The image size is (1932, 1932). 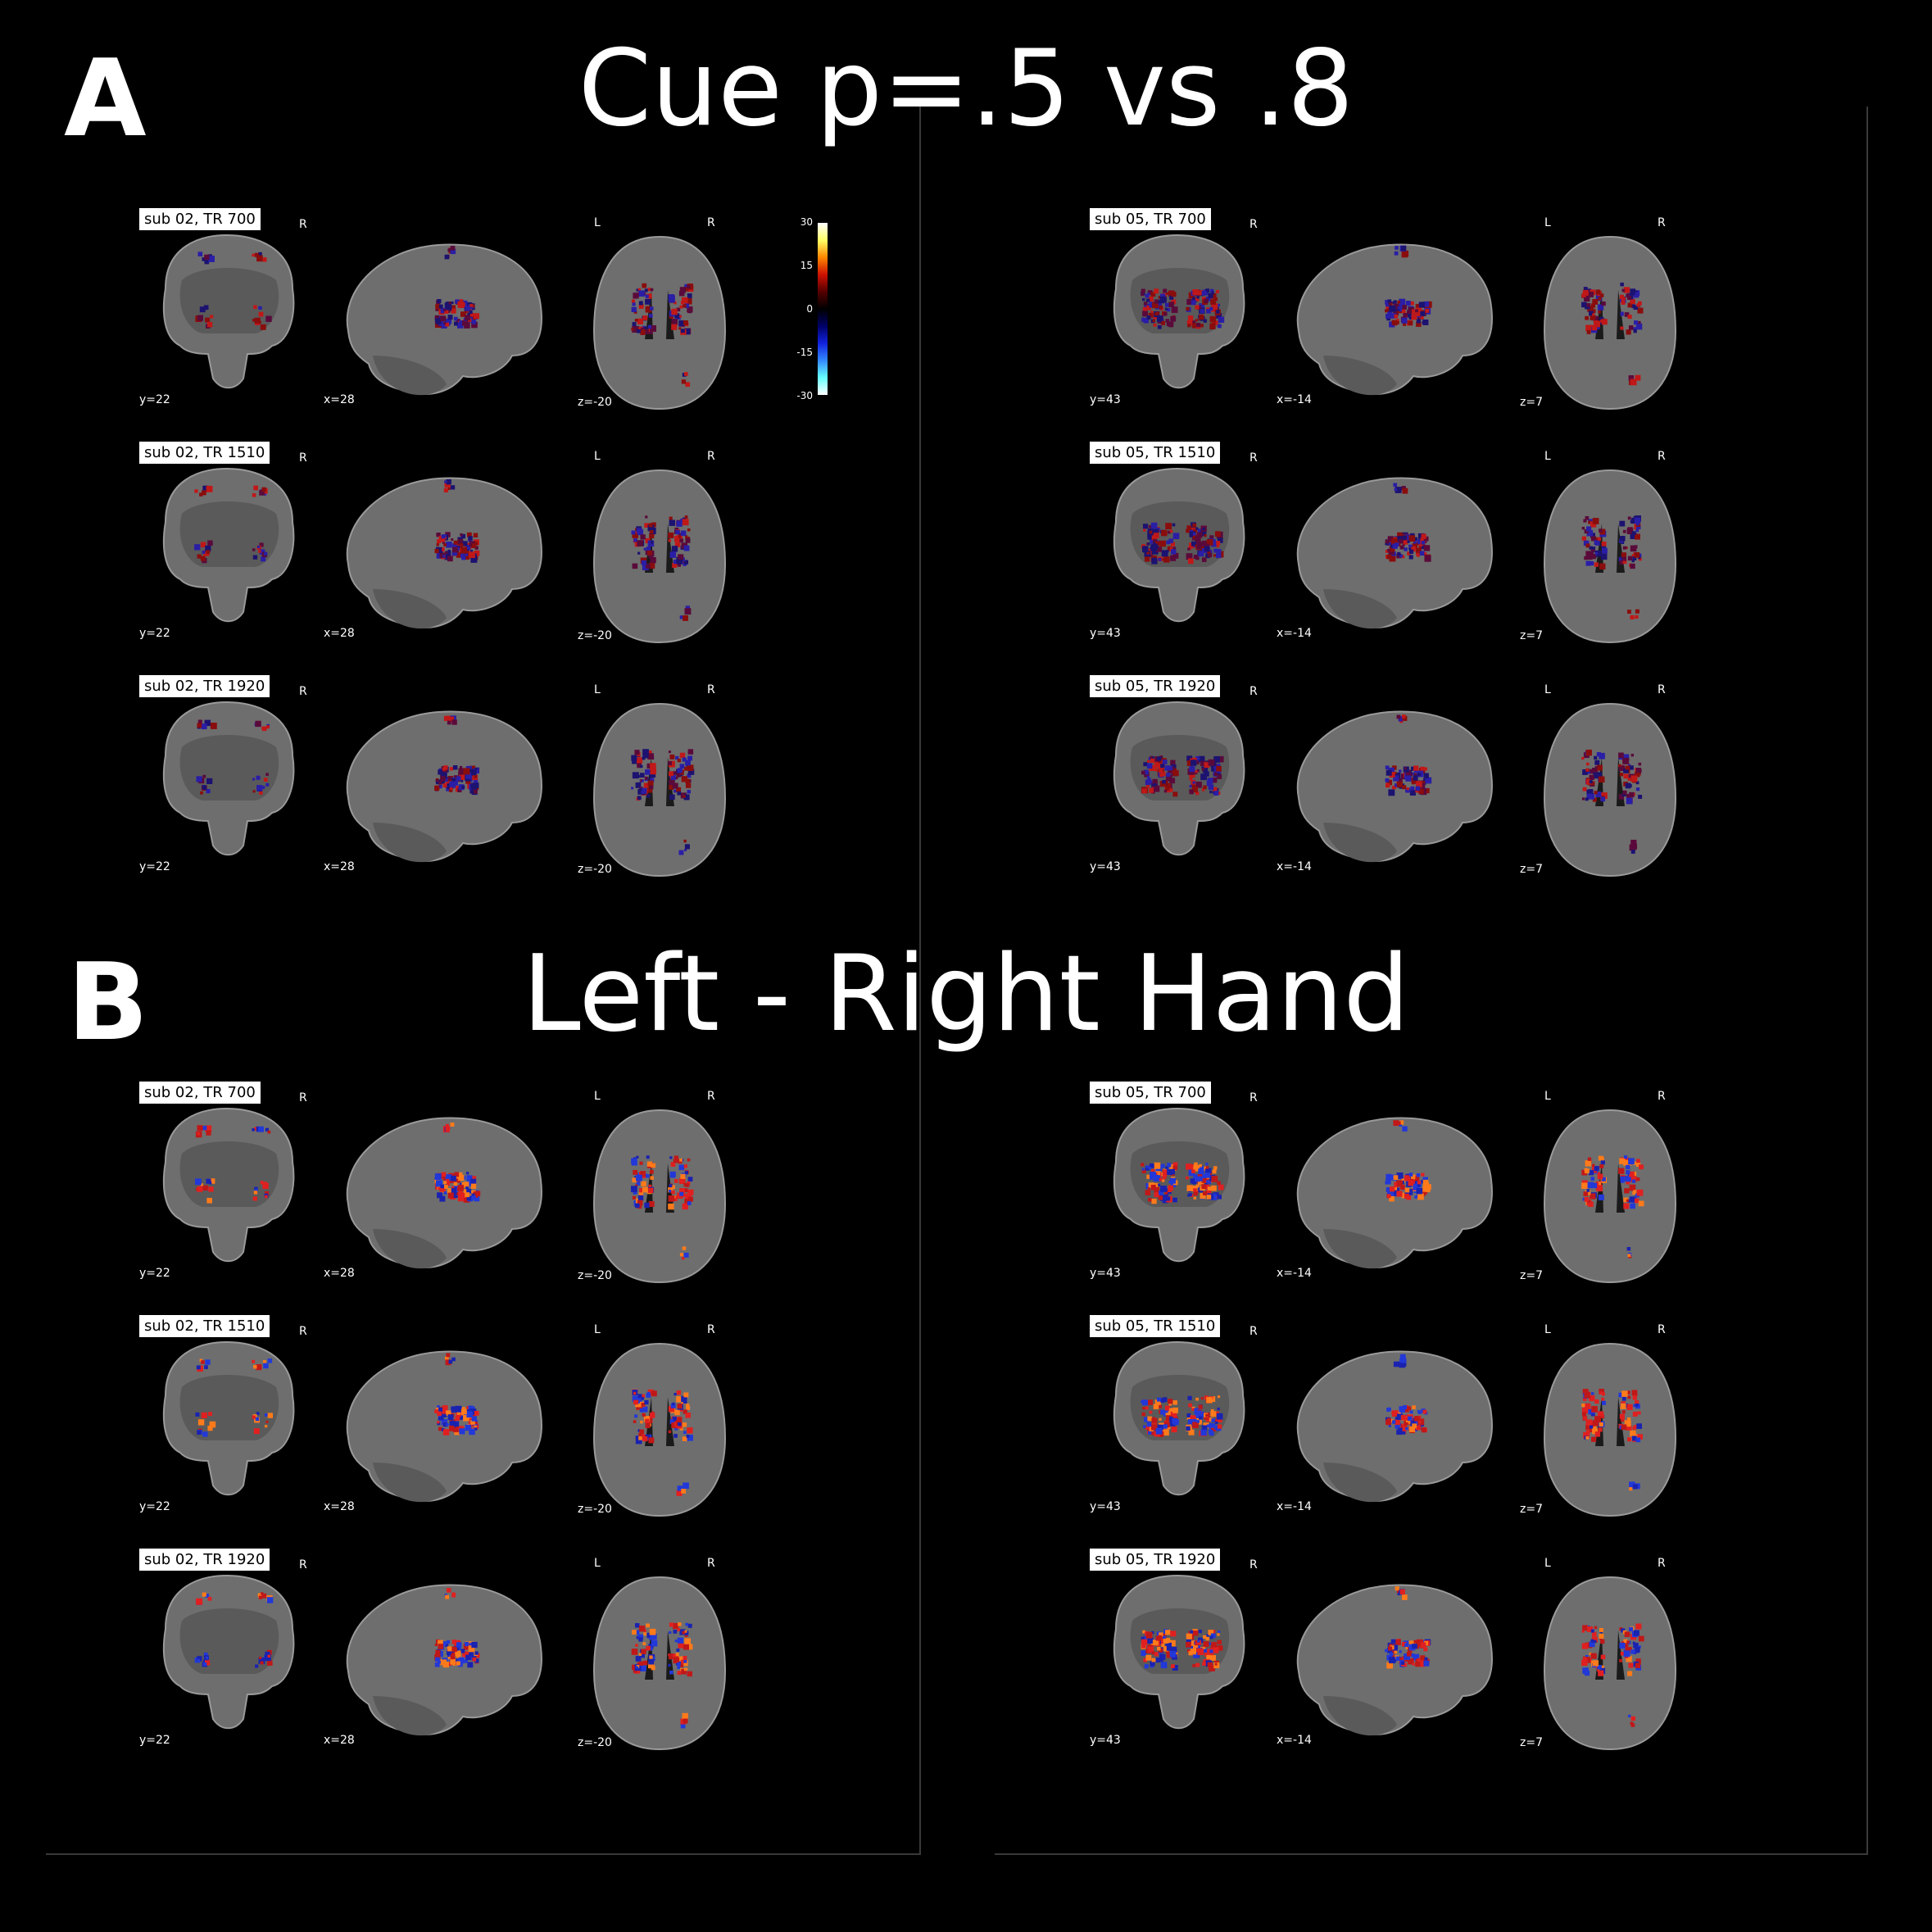 What do you see at coordinates (806, 265) in the screenshot?
I see `colorbar-tick: 15` at bounding box center [806, 265].